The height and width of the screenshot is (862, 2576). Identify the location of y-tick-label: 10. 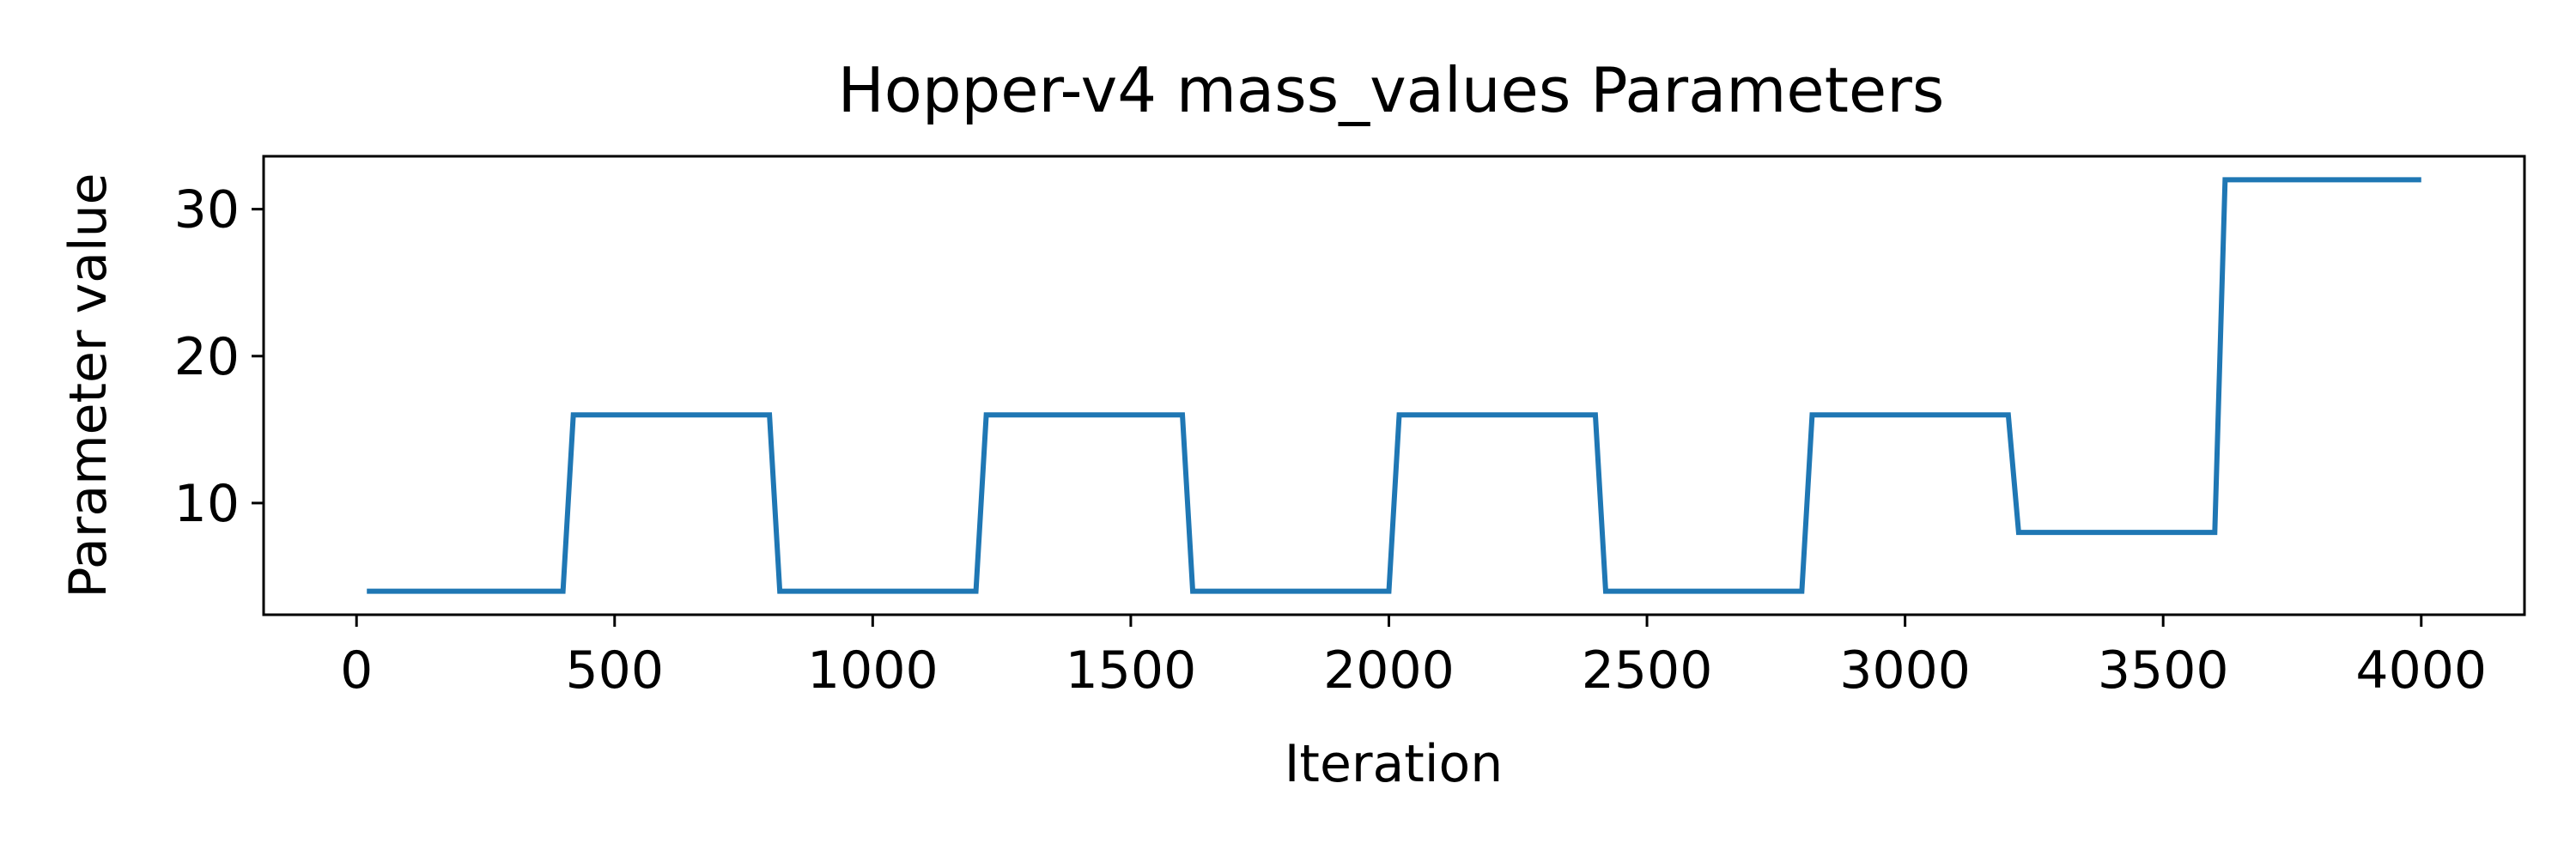
(207, 504).